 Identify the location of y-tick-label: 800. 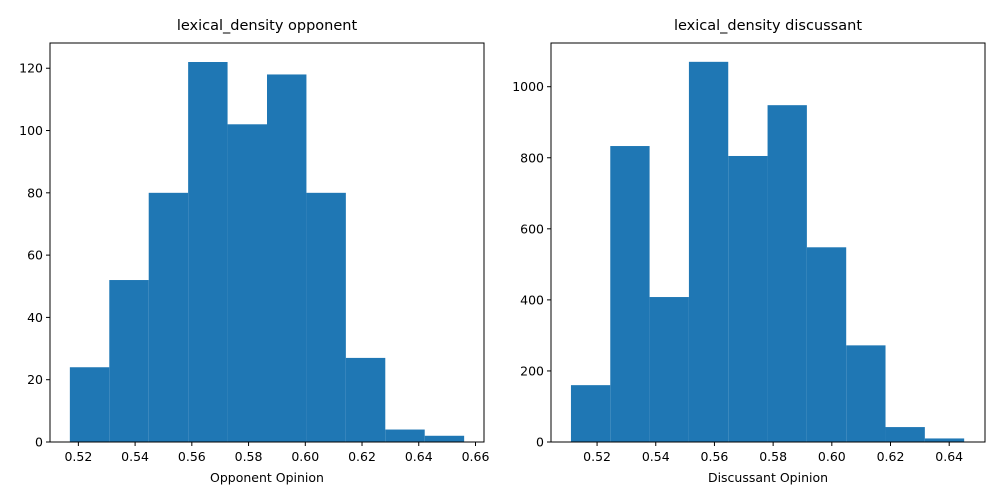
(532, 157).